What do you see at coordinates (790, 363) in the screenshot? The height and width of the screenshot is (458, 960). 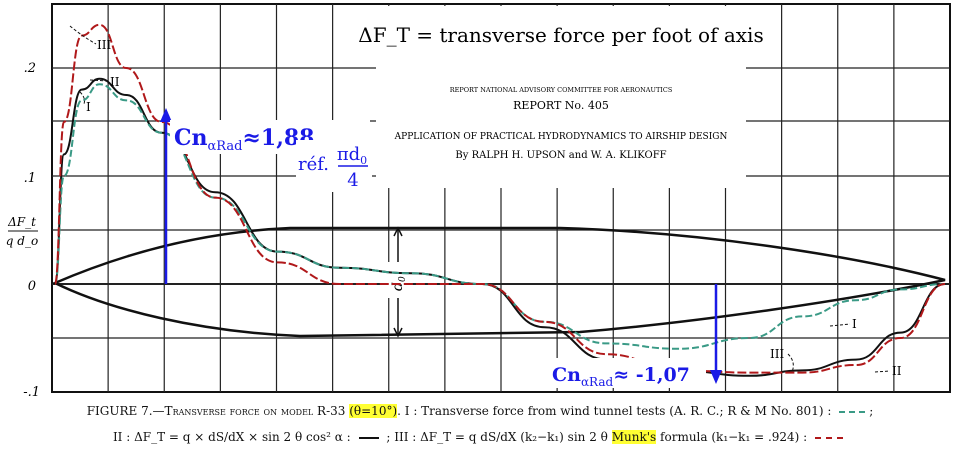 I see `leader-III-bottom` at bounding box center [790, 363].